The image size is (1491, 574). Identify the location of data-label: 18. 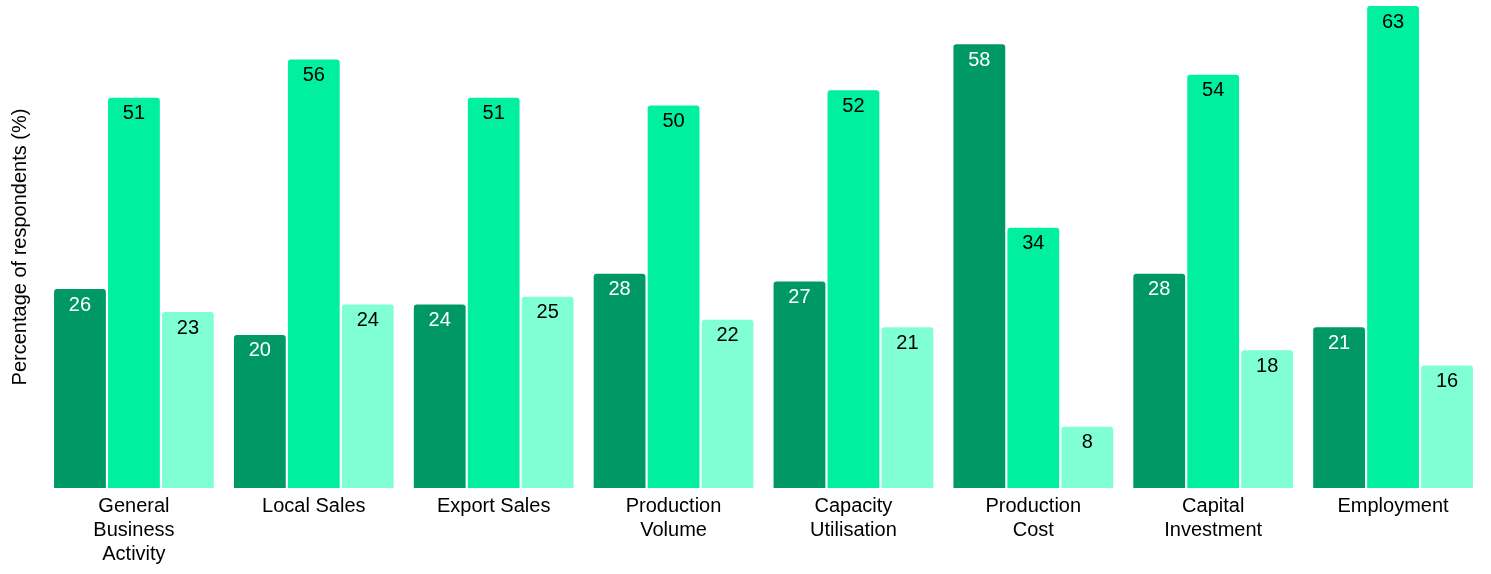
(1267, 364).